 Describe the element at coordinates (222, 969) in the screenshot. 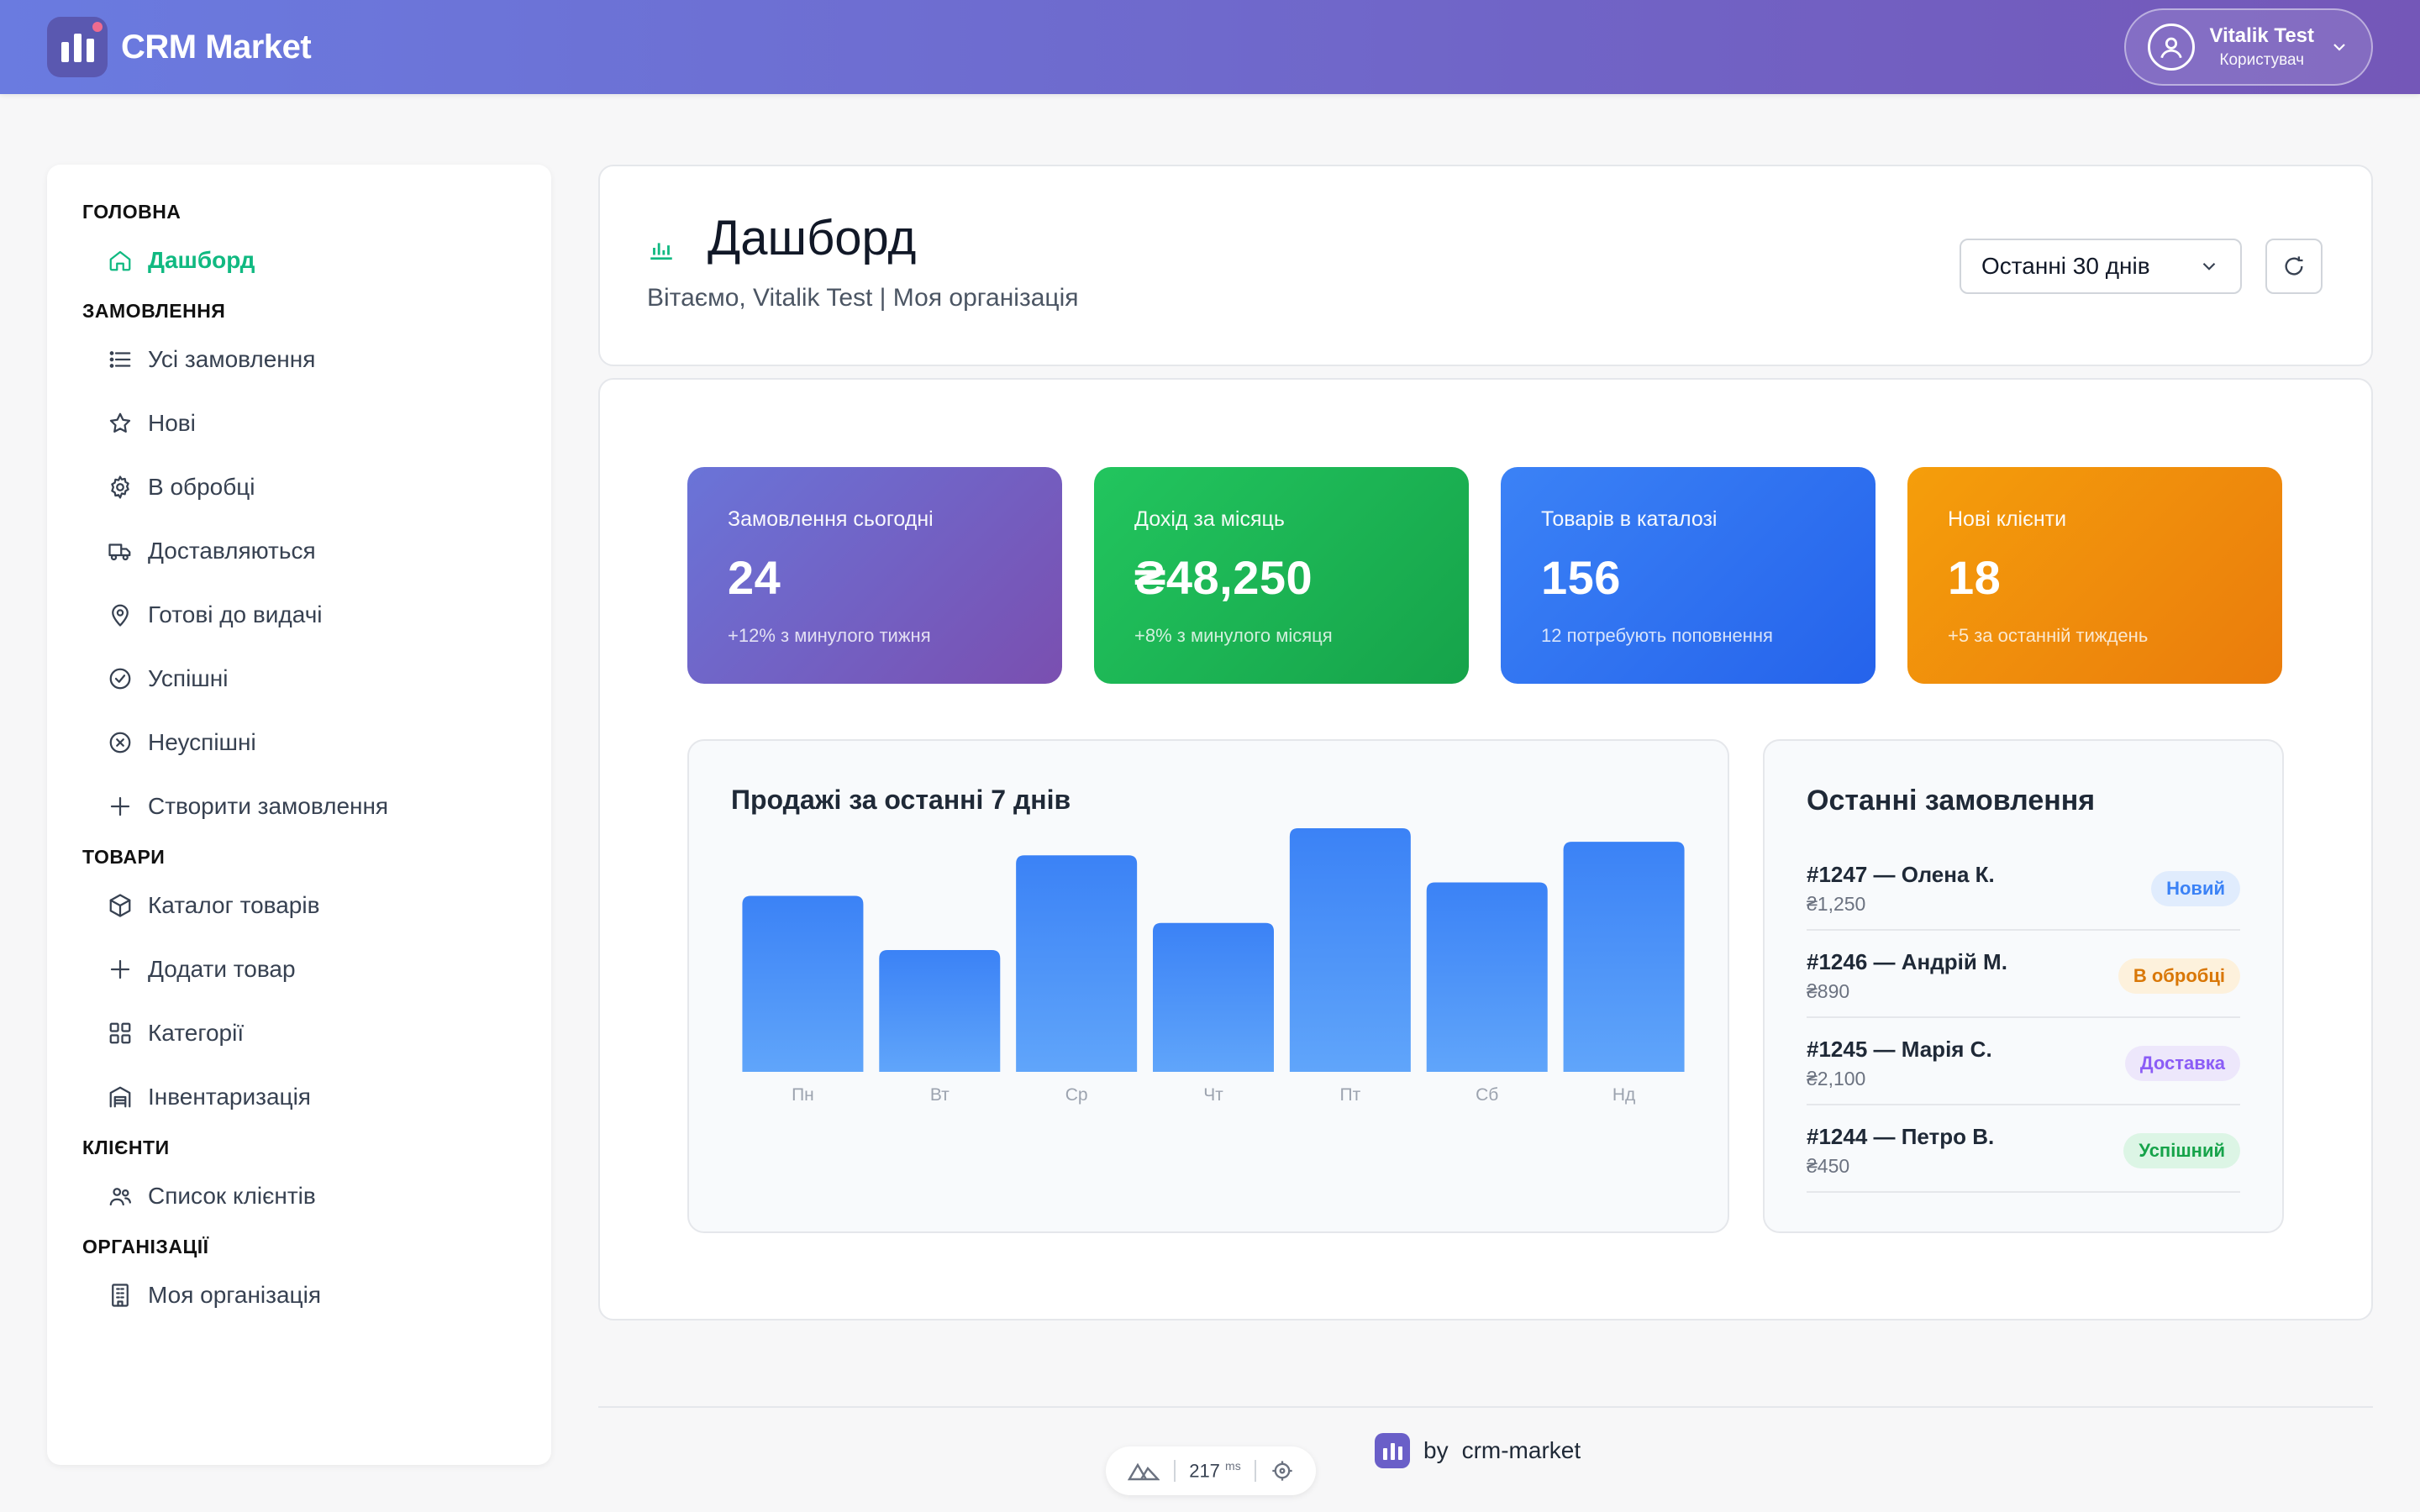

I see `sidebar-item-label: Додати товар` at that location.